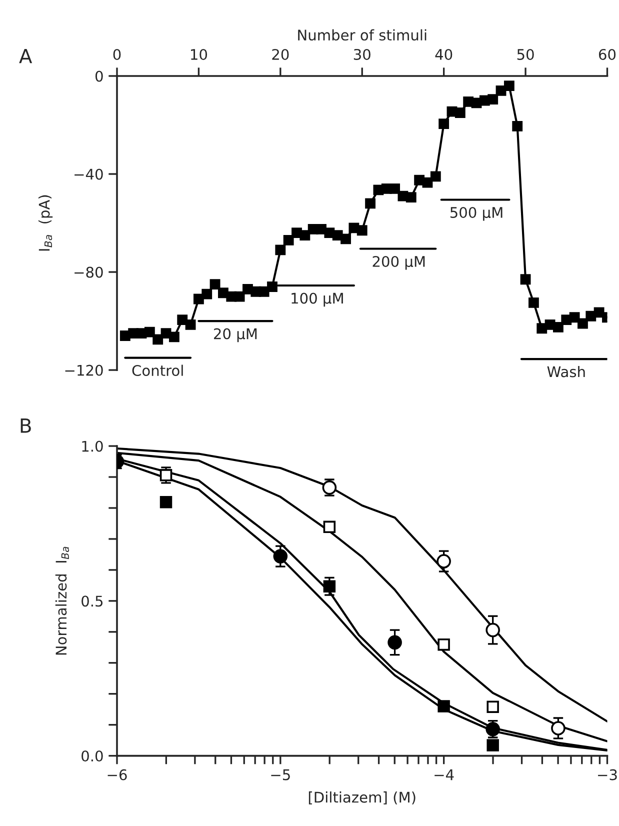 The height and width of the screenshot is (826, 619). What do you see at coordinates (607, 774) in the screenshot?
I see `x-tick-label: −3` at bounding box center [607, 774].